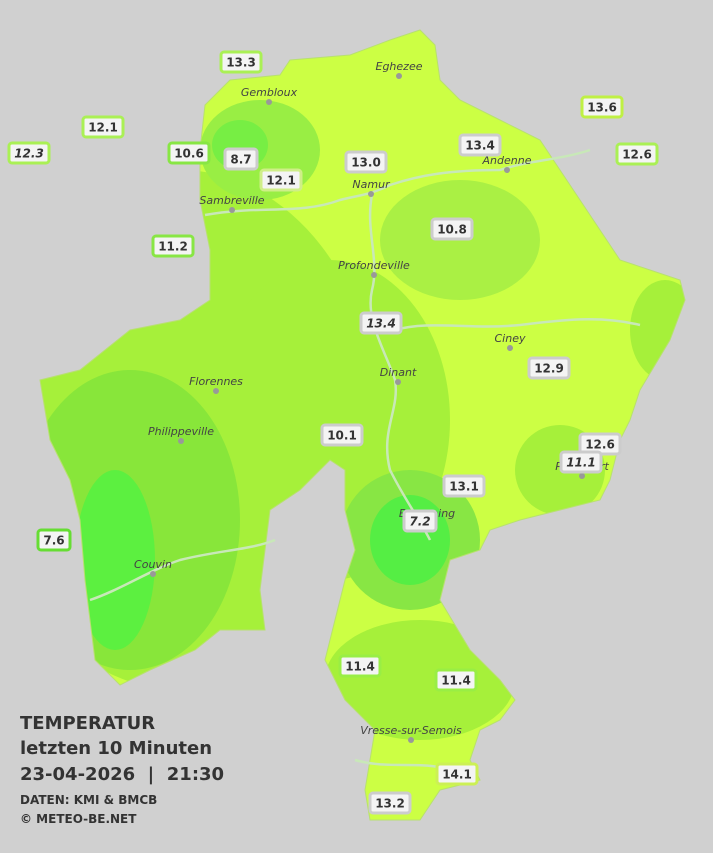 Image resolution: width=713 pixels, height=853 pixels. I want to click on station-temp: 8.7, so click(240, 160).